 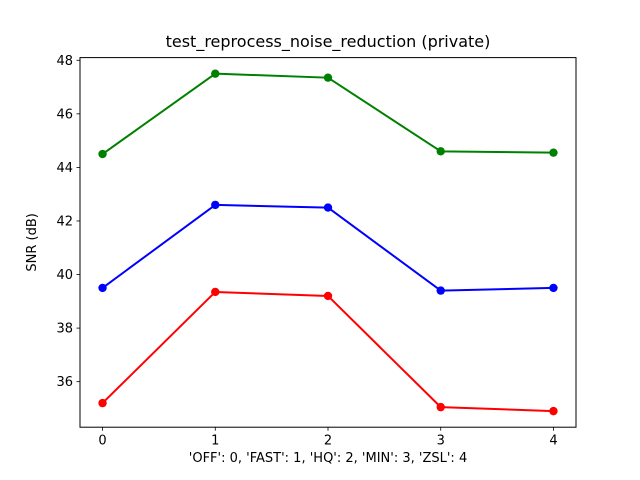 I want to click on x-tick-label: 2, so click(x=328, y=441).